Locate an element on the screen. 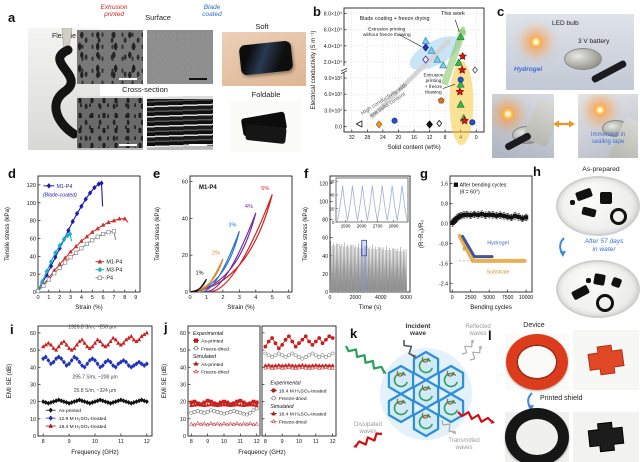 Image resolution: width=640 pixels, height=462 pixels. svg-text: 2700 is located at coordinates (378, 226).